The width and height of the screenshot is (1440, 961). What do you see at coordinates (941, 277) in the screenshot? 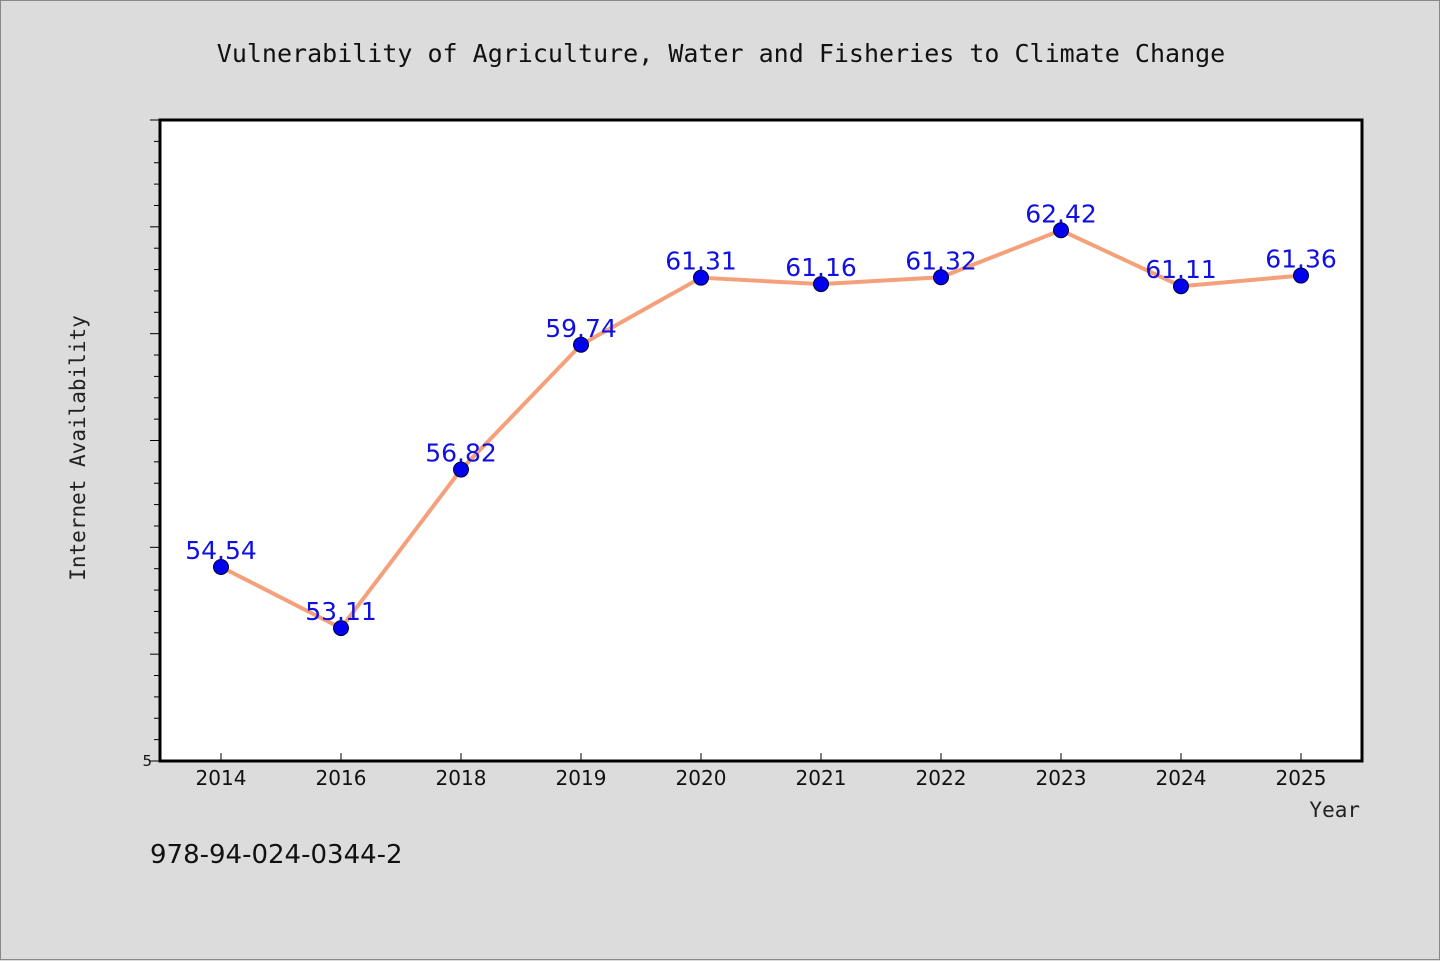
I see `data-point-2022` at bounding box center [941, 277].